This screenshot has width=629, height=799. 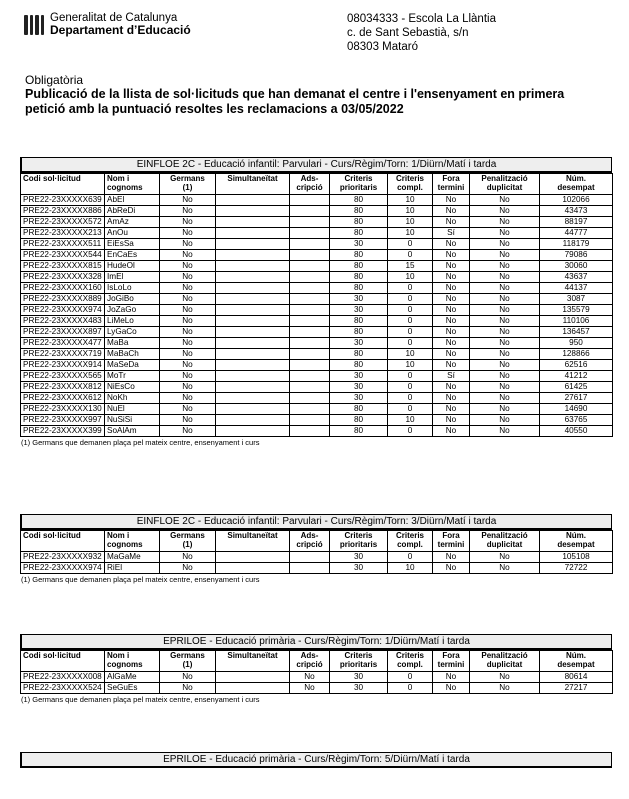 What do you see at coordinates (576, 277) in the screenshot?
I see `table-cell: 43637` at bounding box center [576, 277].